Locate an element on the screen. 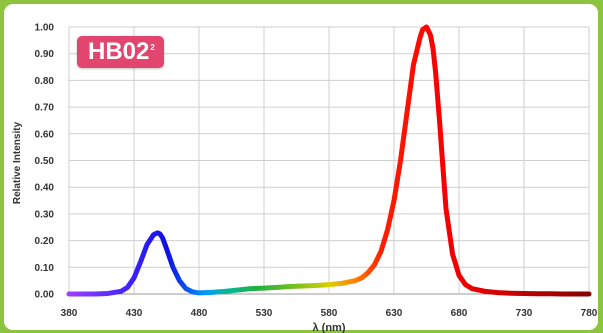  y-tick-label: 1.00 is located at coordinates (45, 28).